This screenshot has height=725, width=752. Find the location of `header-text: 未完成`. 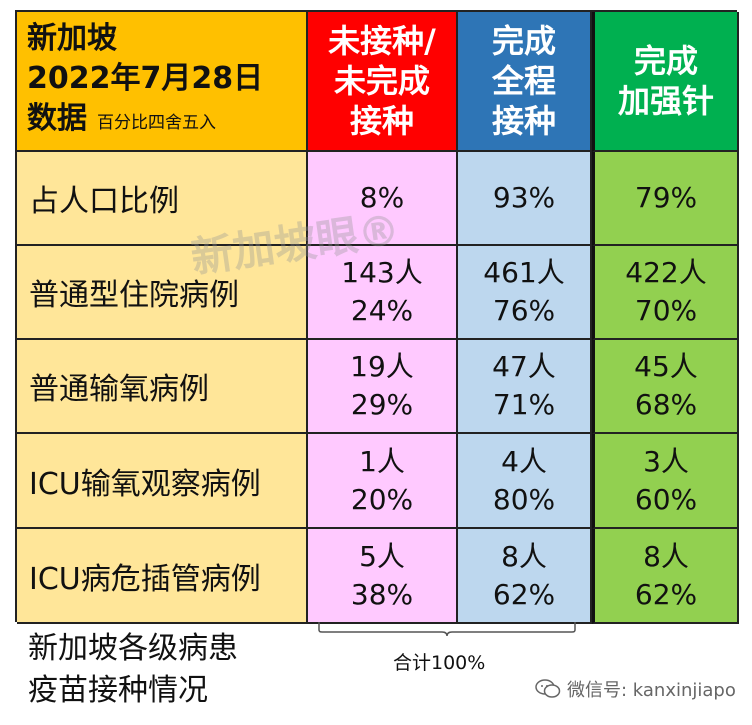

header-text: 未完成 is located at coordinates (381, 81).